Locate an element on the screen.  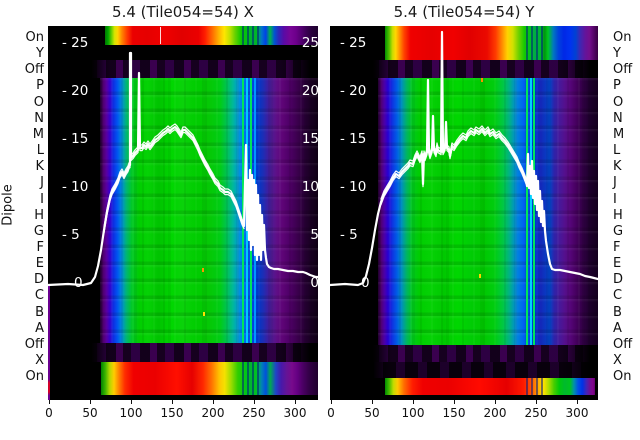
row-x-dark-y is located at coordinates (464, 370).